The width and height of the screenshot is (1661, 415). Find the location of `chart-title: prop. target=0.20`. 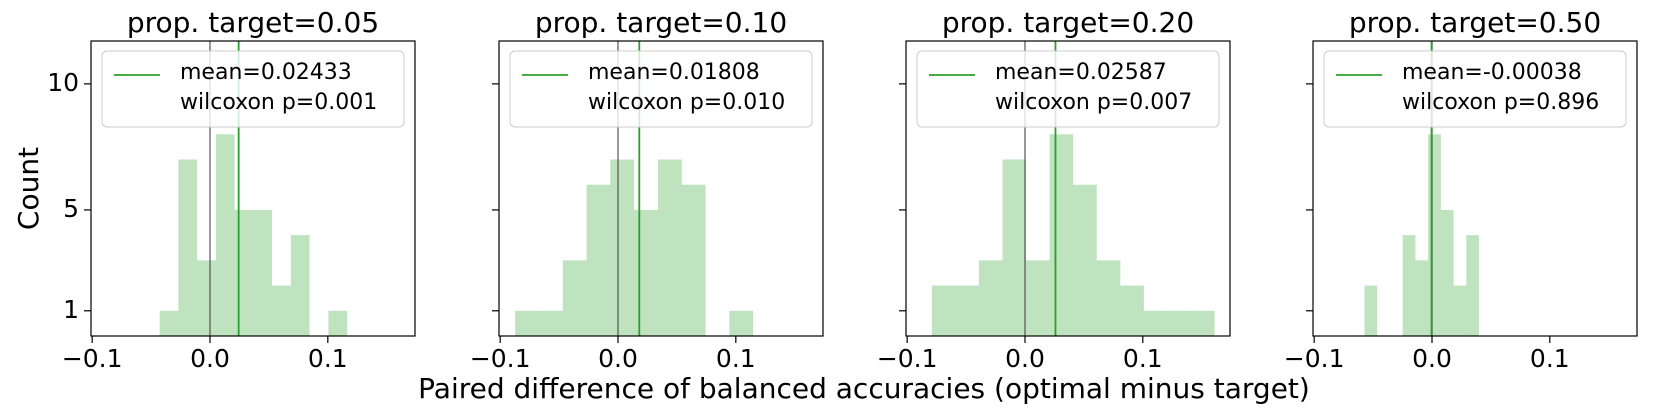

chart-title: prop. target=0.20 is located at coordinates (1068, 22).